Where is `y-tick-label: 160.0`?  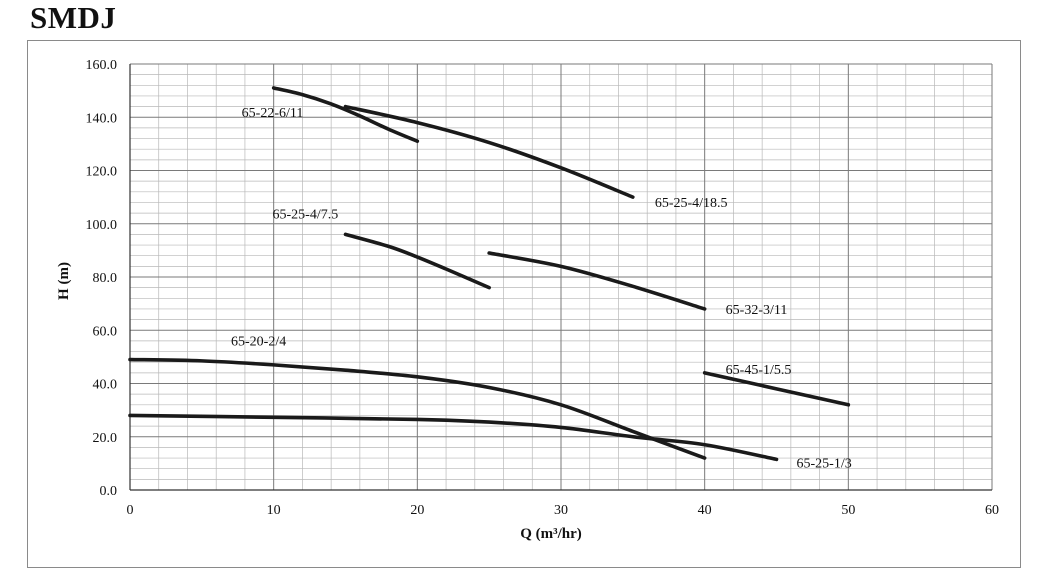 y-tick-label: 160.0 is located at coordinates (102, 65).